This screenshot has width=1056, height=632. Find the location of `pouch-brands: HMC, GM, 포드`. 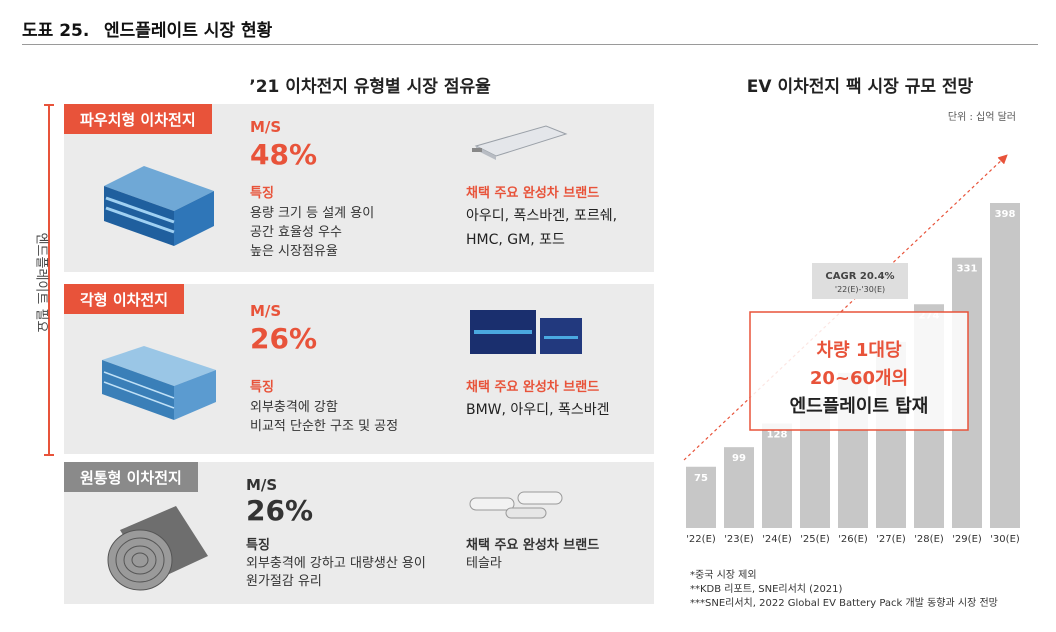

pouch-brands: HMC, GM, 포드 is located at coordinates (515, 240).